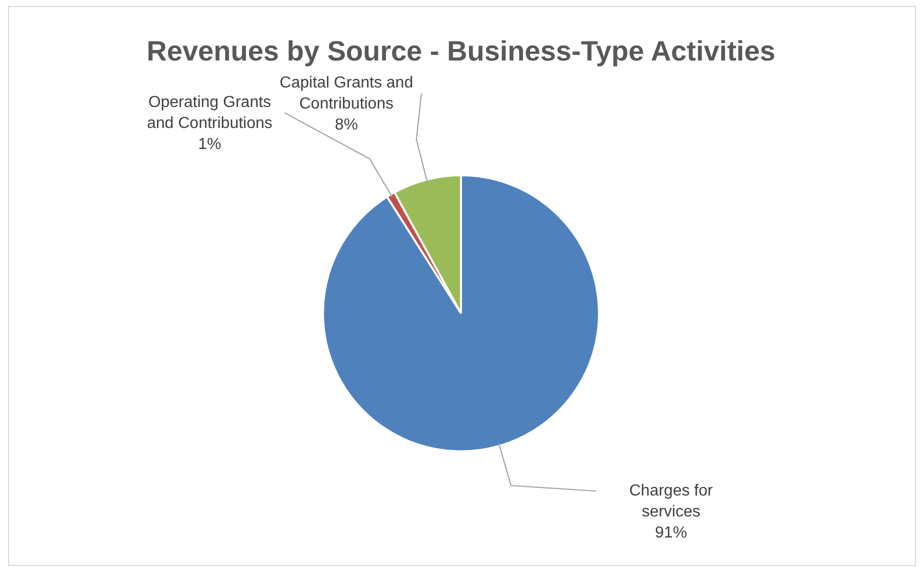 The image size is (922, 567). I want to click on slice-label: Charges for services, so click(671, 501).